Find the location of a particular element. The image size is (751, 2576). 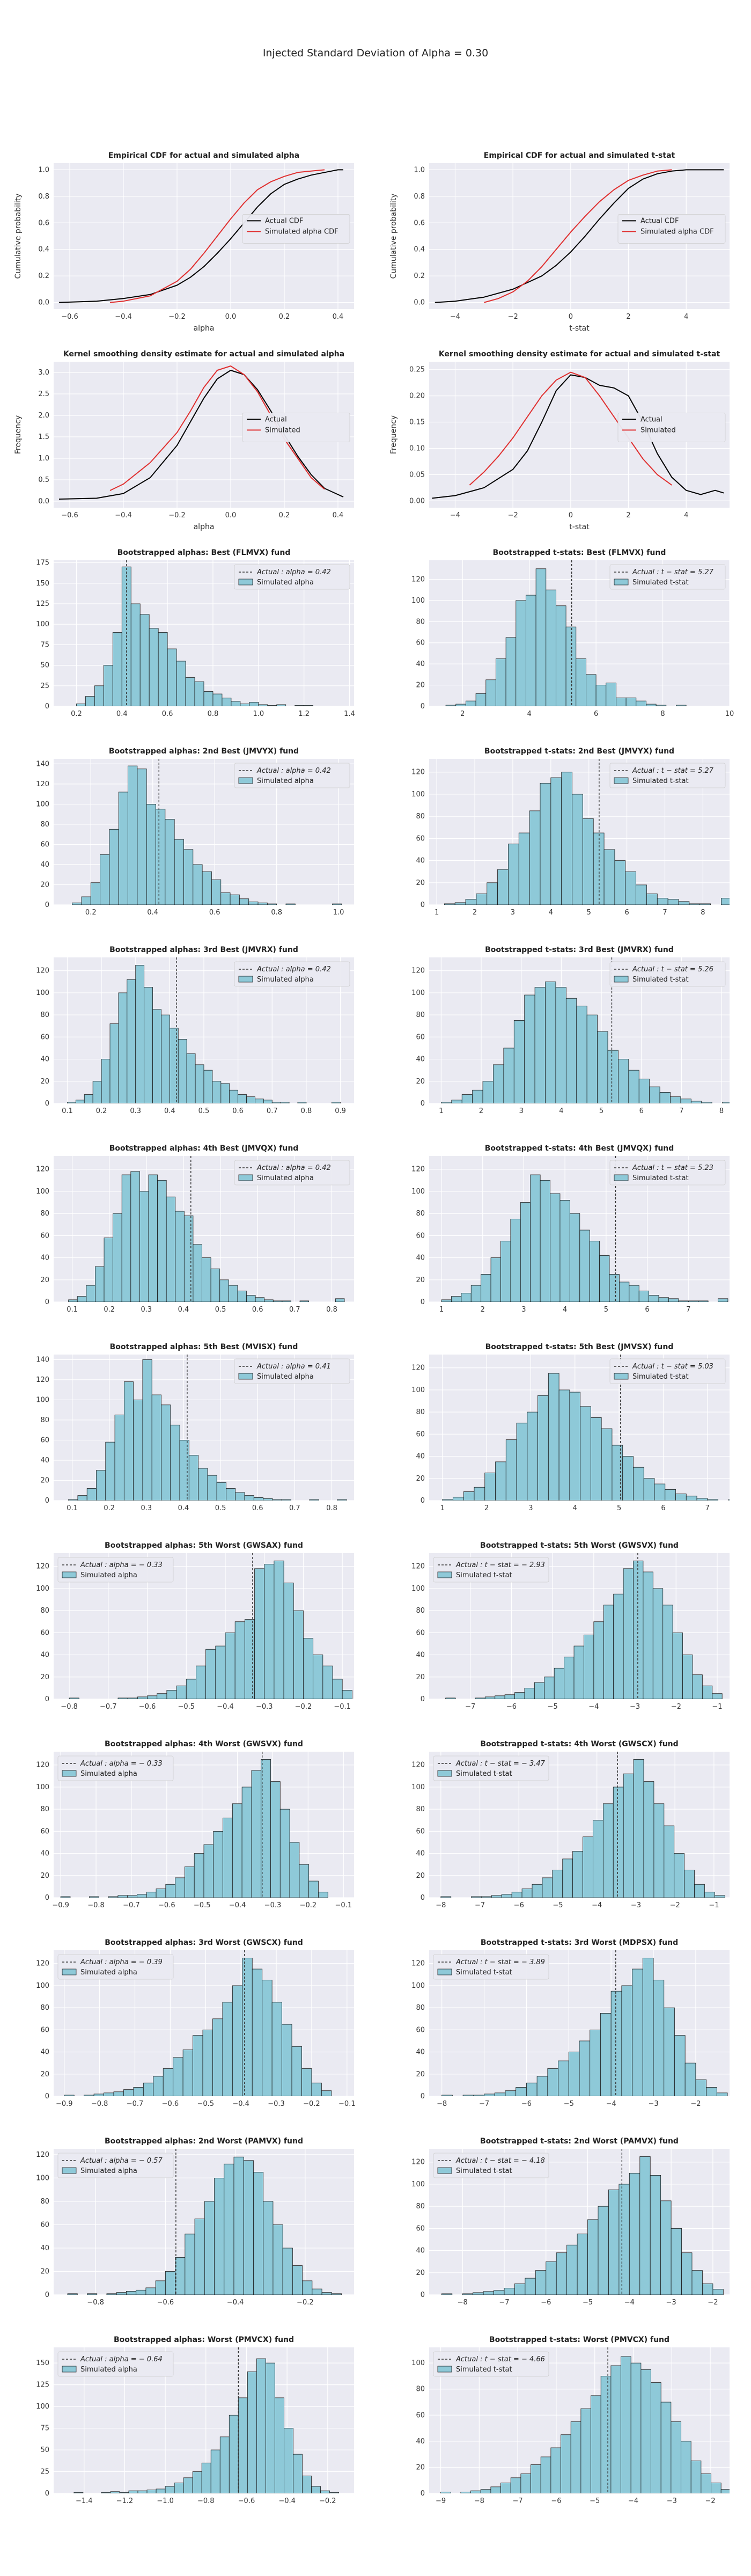

x-tick-label: 2 is located at coordinates (481, 1111).